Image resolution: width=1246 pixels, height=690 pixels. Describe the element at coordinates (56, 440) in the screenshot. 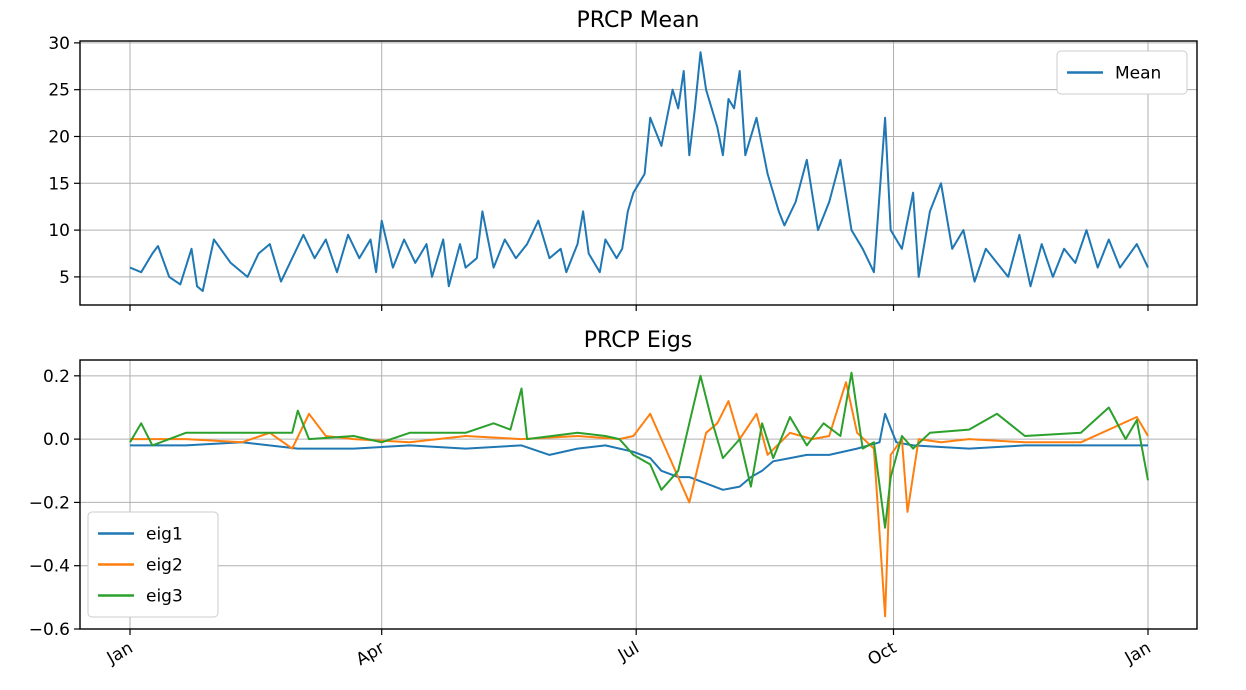

I see `y-tick-label: 0.0` at that location.